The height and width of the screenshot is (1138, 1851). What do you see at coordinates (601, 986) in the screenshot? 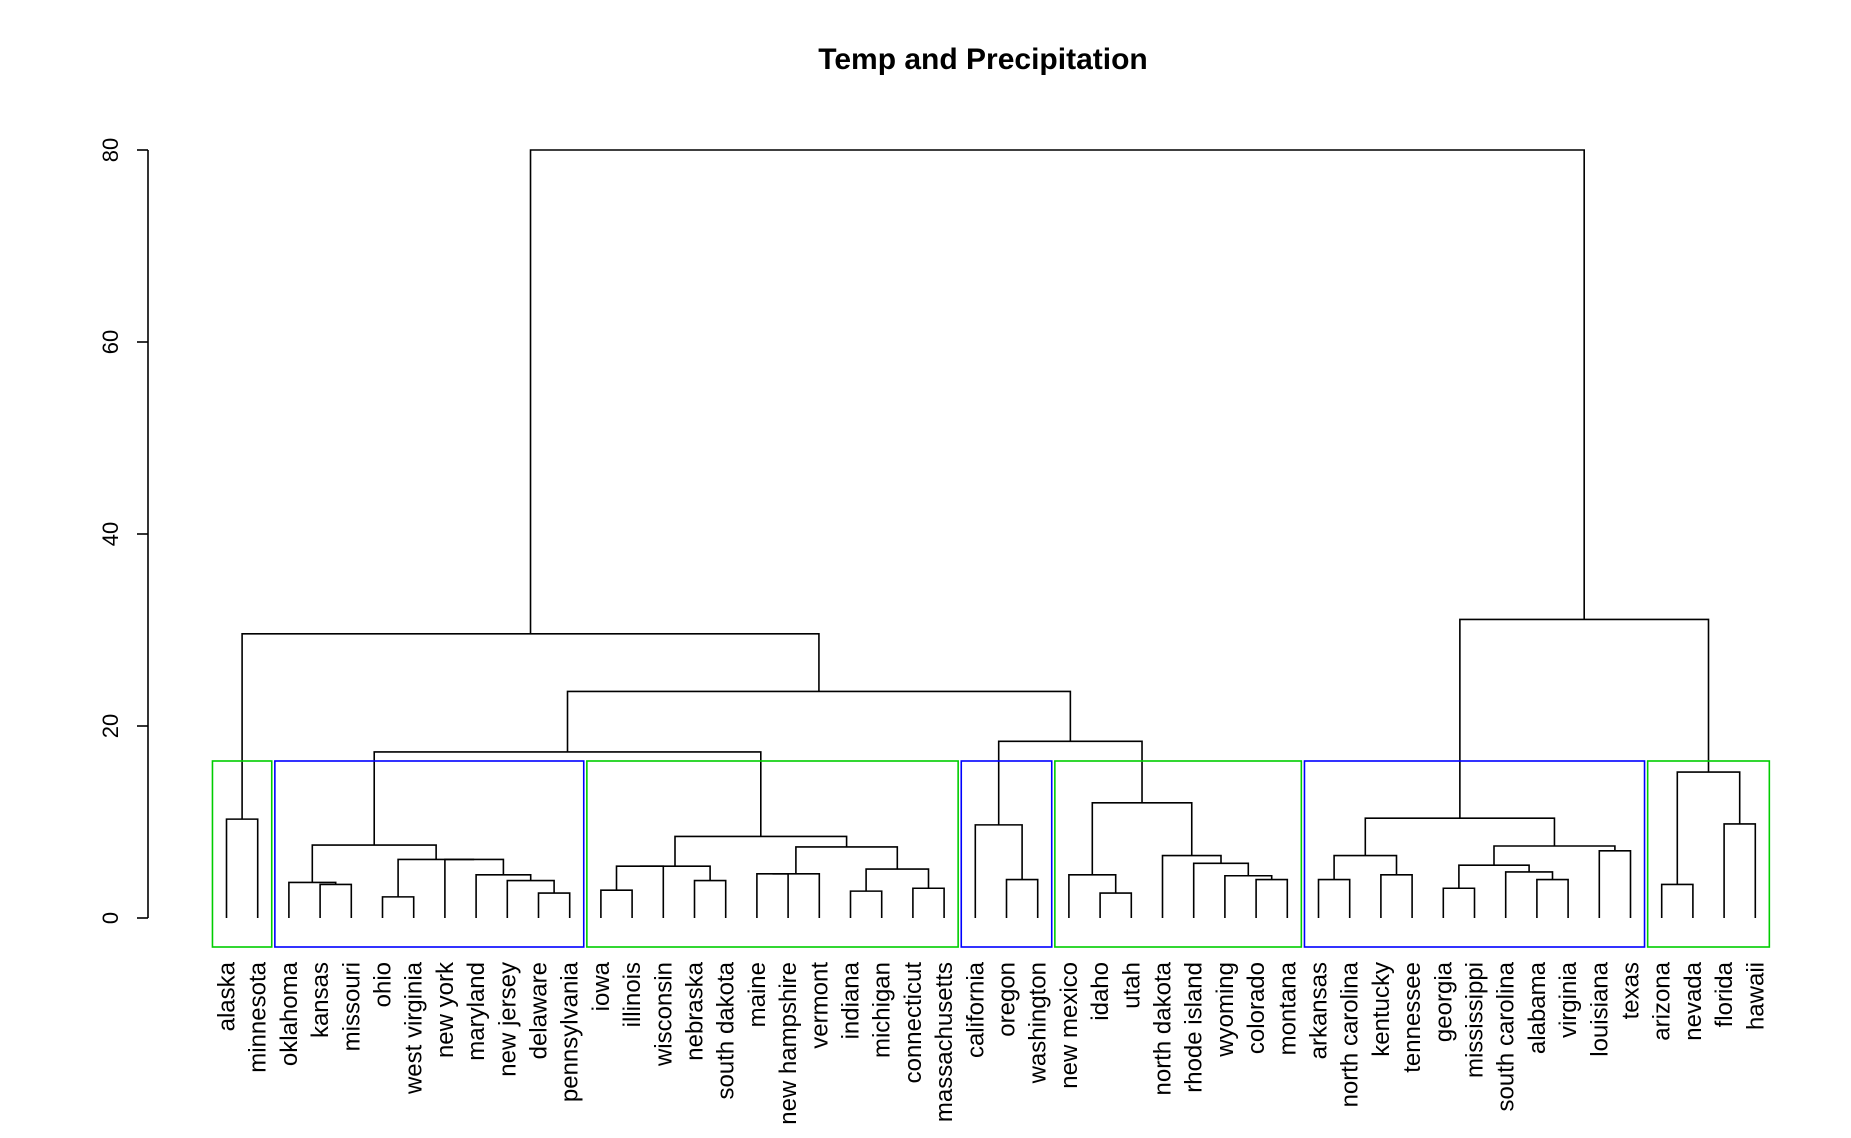
I see `leaf-label: iowa` at bounding box center [601, 986].